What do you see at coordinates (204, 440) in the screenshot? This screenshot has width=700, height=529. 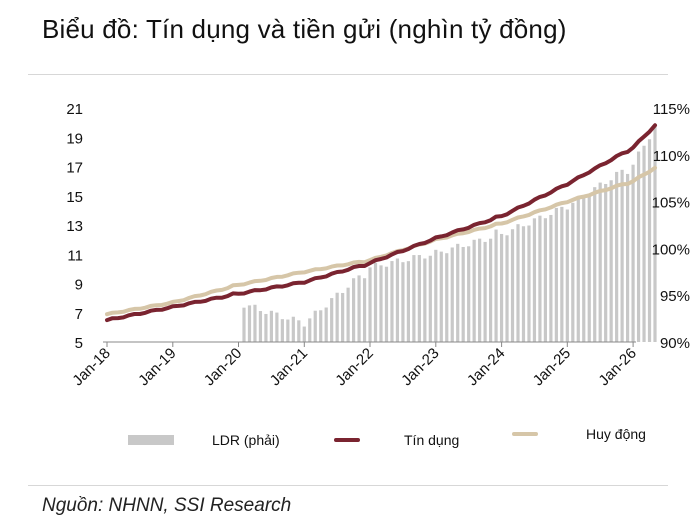 I see `legend-item-ldr: LDR (phải)` at bounding box center [204, 440].